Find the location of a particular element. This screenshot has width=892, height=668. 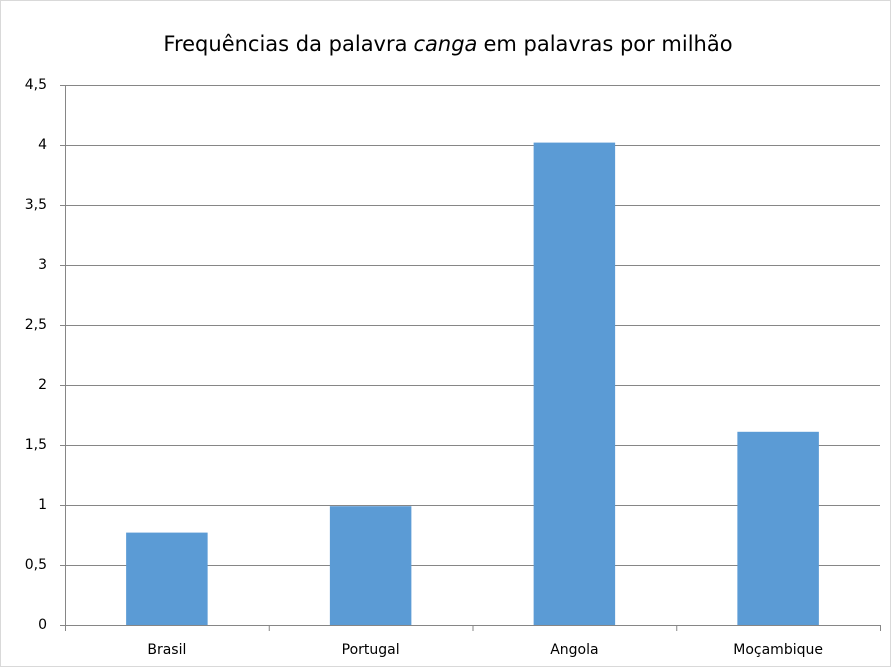

title-part: Frequências da palavra is located at coordinates (285, 44).